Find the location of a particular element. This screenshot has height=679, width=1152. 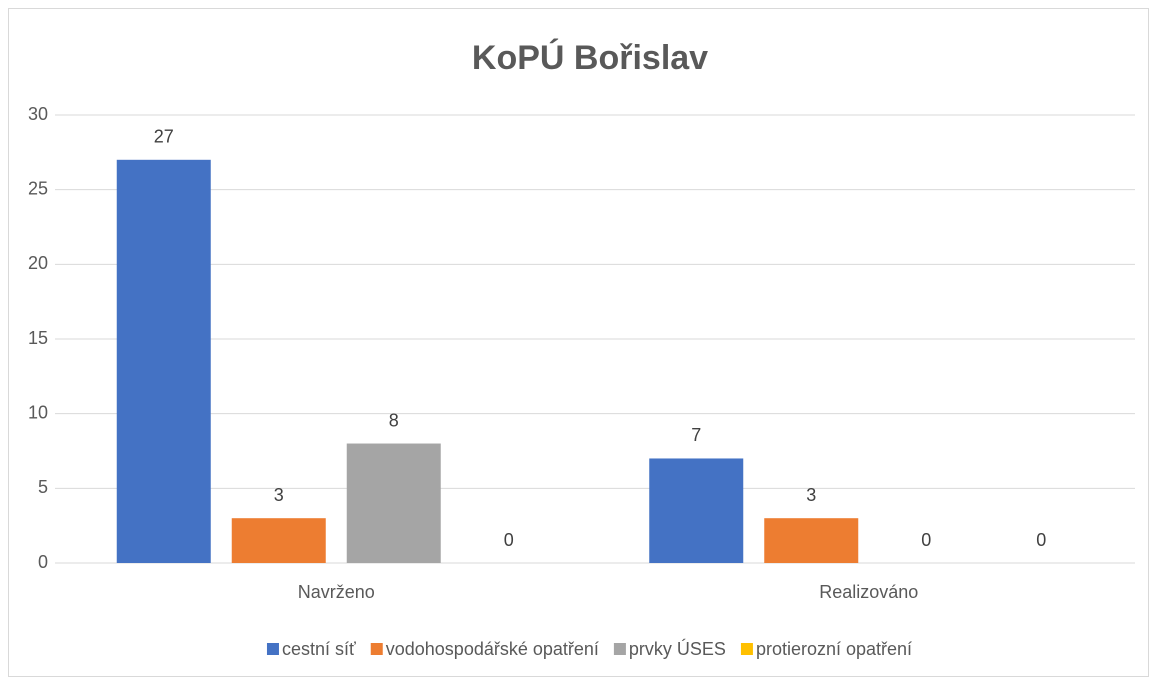

legend-label: protierozní opatření is located at coordinates (834, 649).